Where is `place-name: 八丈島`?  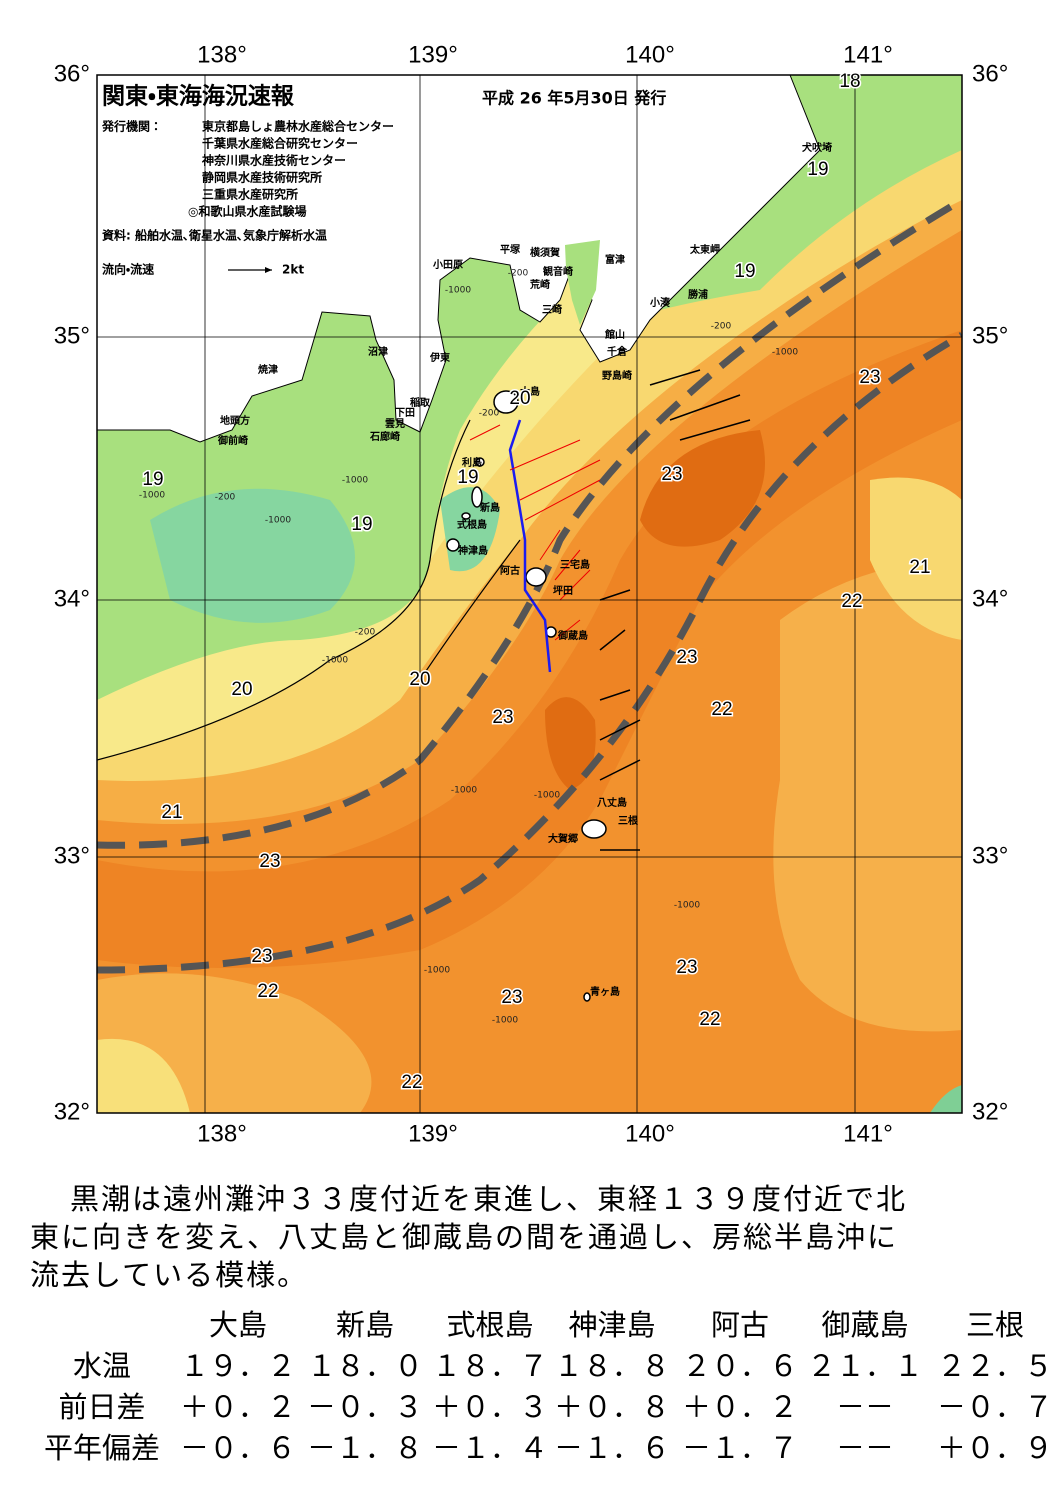
place-name: 八丈島 is located at coordinates (612, 802).